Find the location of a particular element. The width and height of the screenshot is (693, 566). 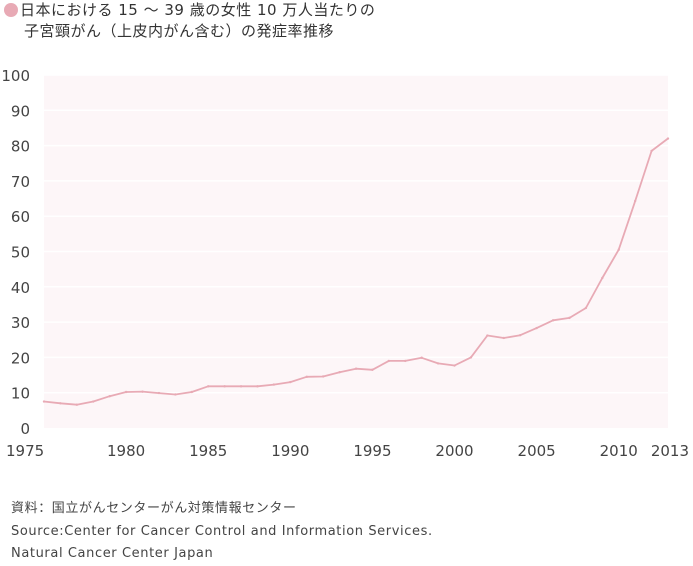

x-tick-label: 1990 is located at coordinates (290, 451).